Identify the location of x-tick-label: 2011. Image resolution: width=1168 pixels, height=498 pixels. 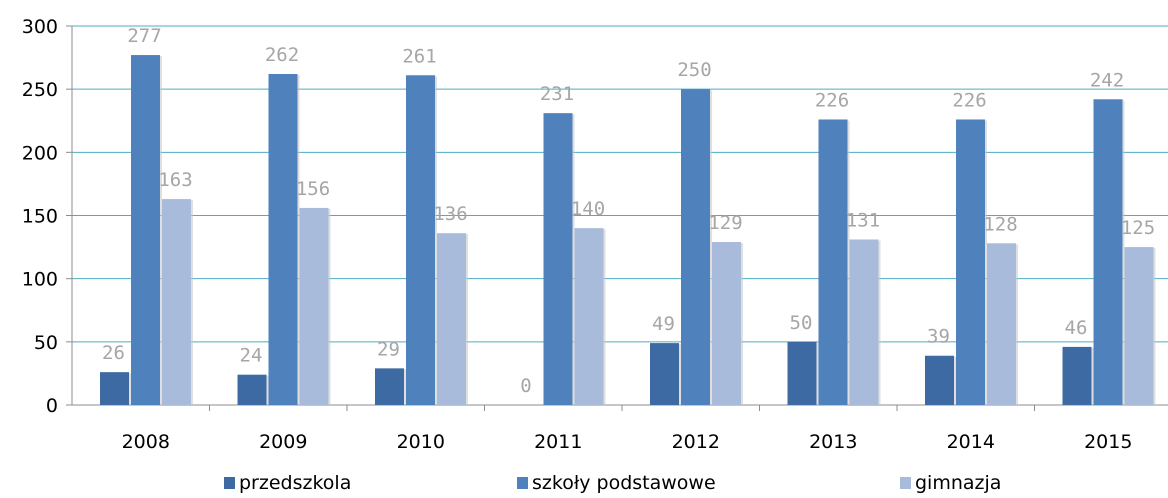
(558, 442).